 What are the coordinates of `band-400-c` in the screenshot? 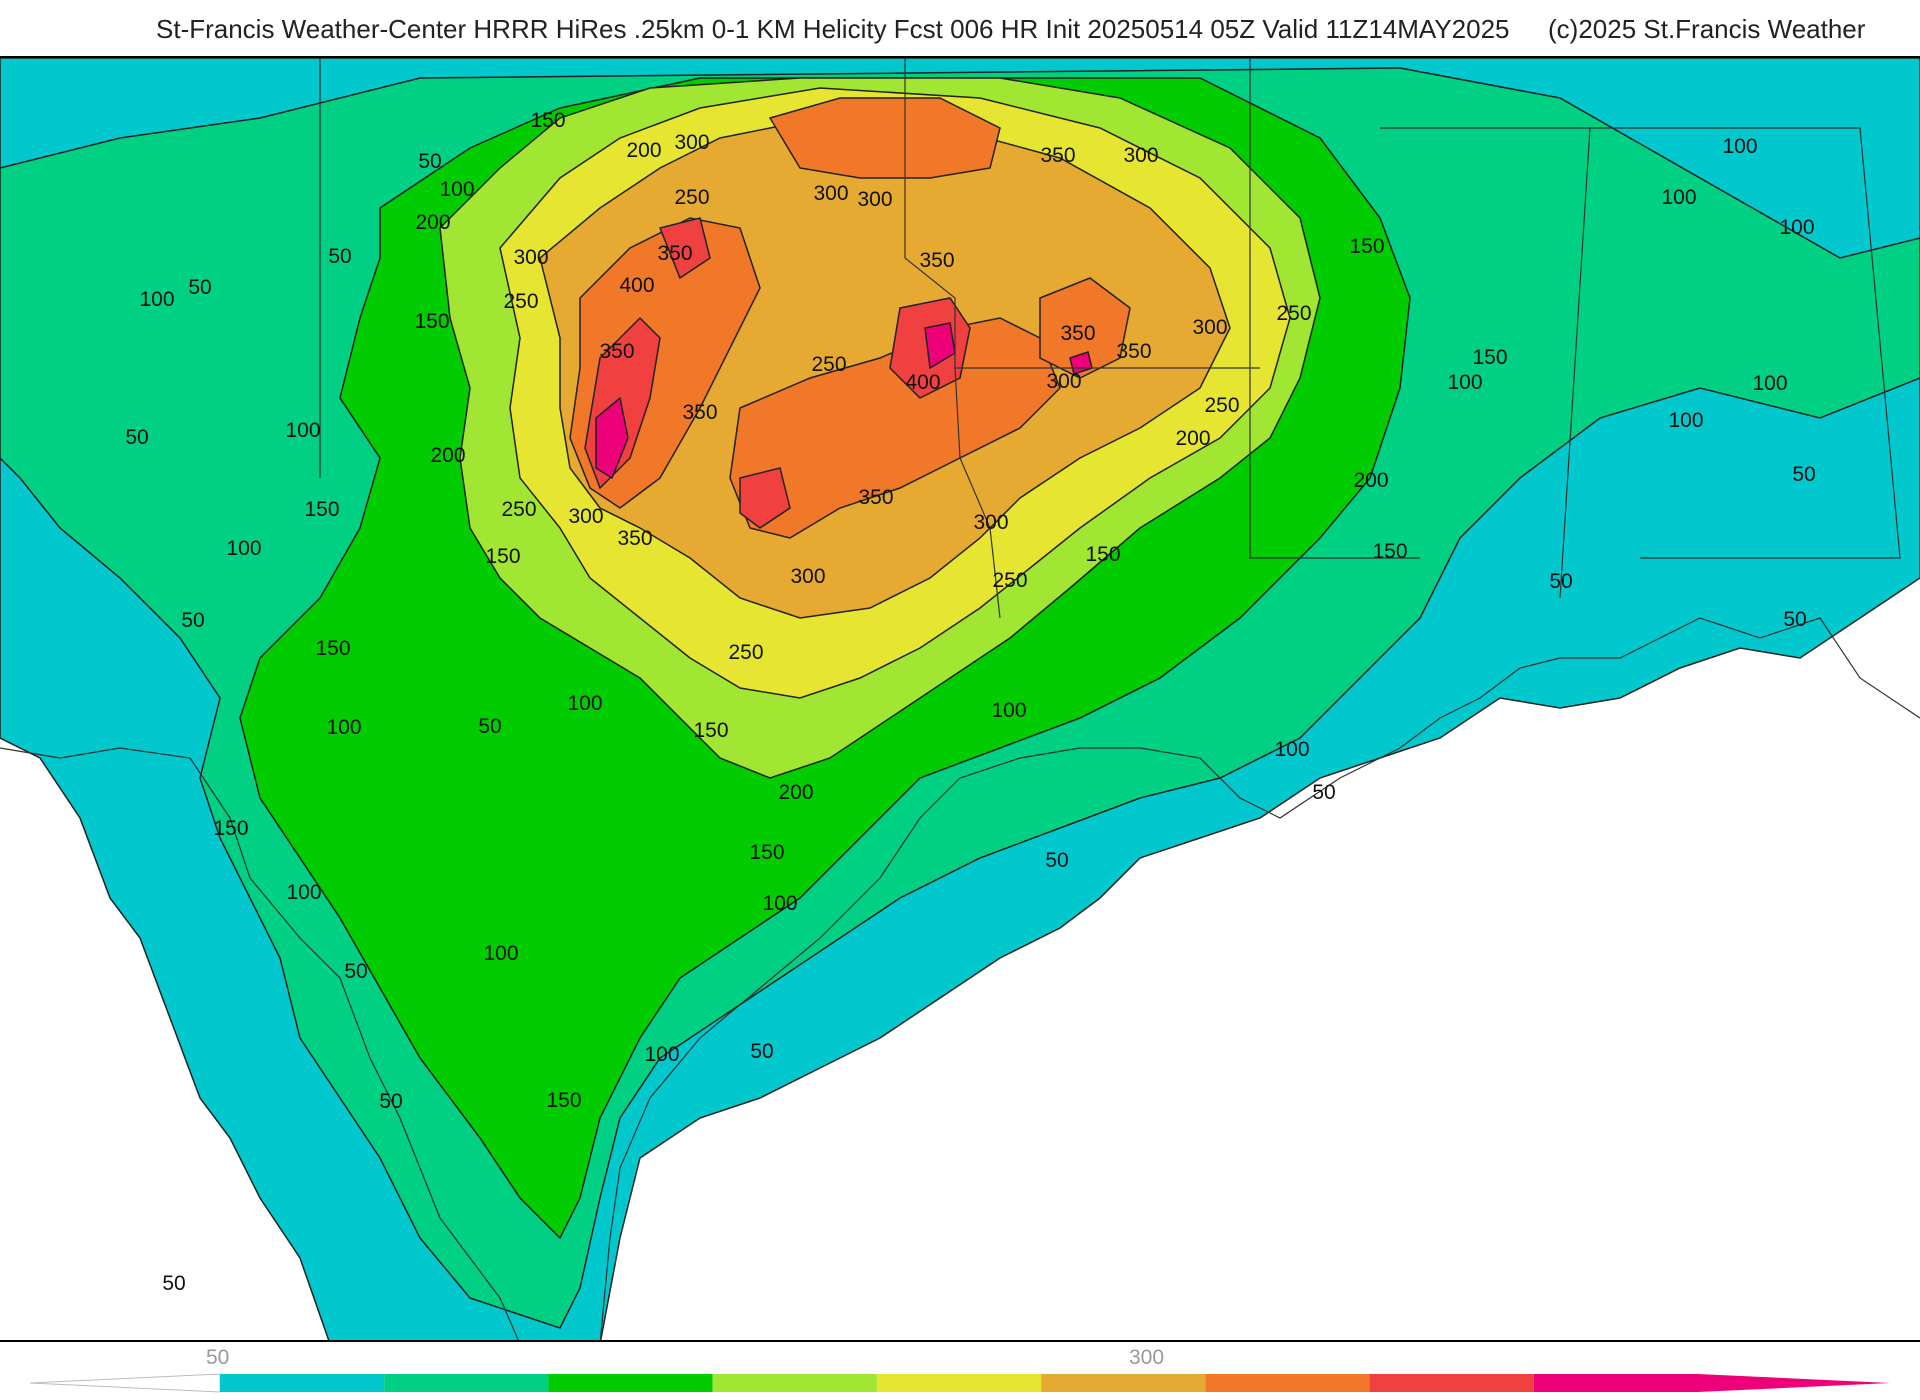 It's located at (684, 248).